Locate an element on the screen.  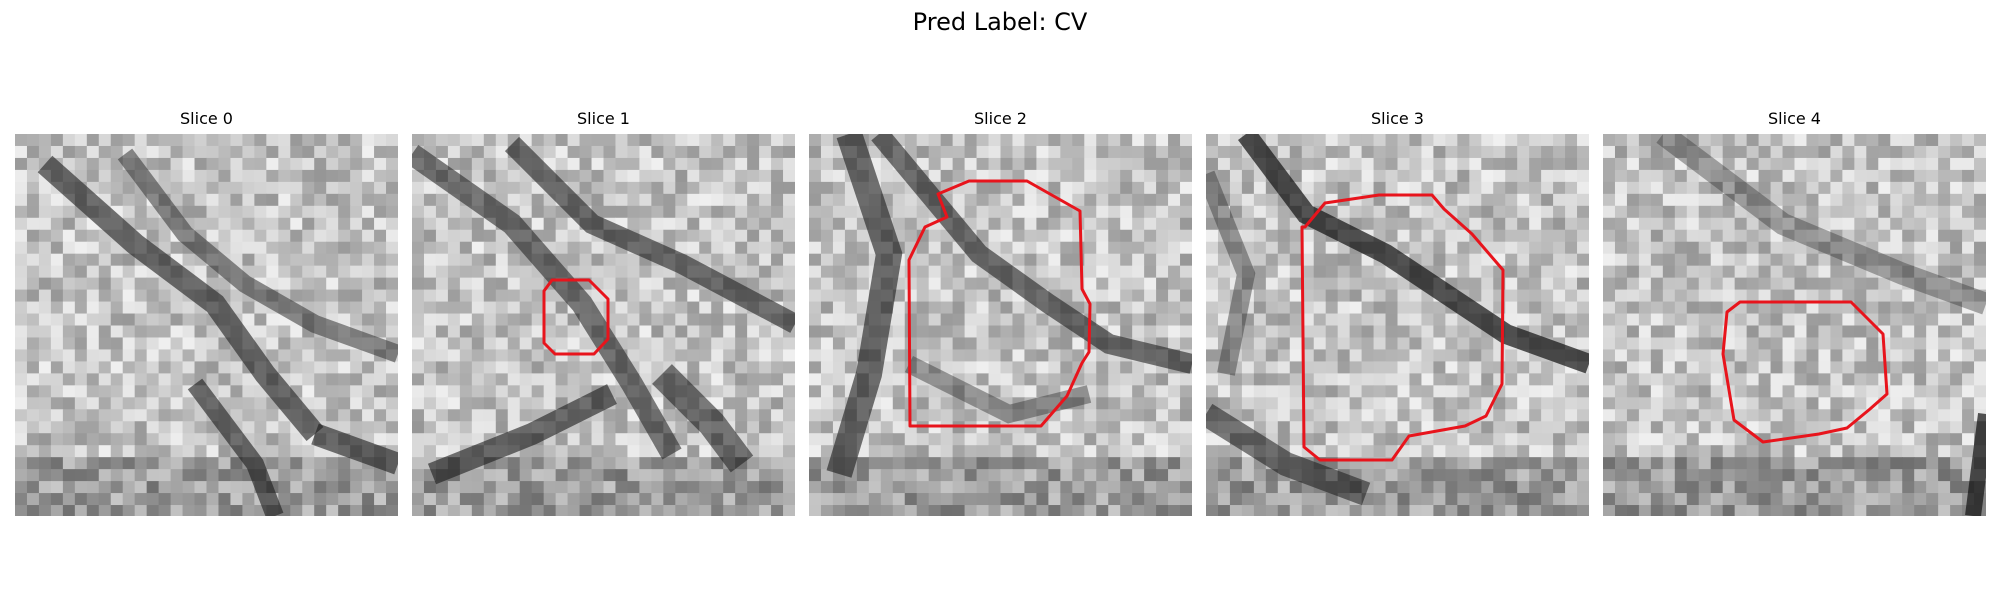
vessel-1b is located at coordinates (649, 234).